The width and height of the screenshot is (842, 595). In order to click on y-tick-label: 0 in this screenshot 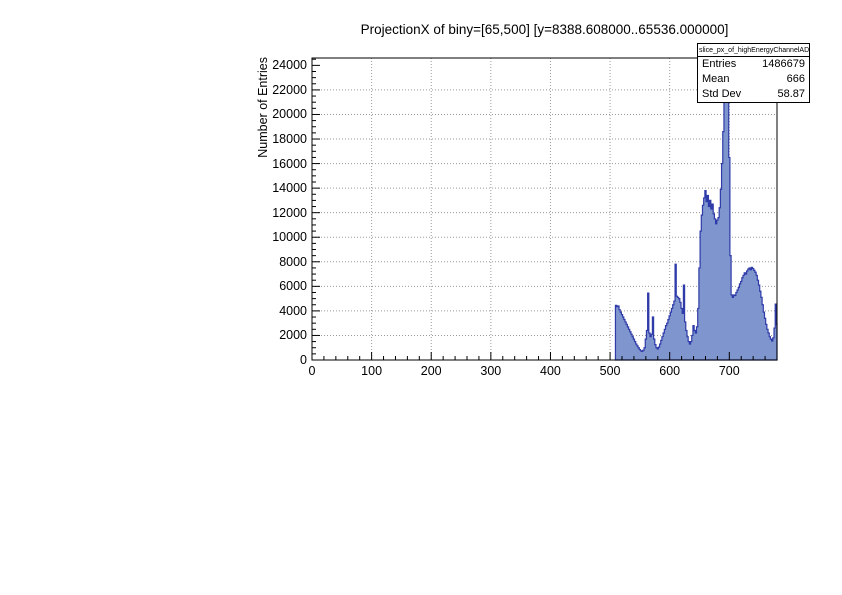, I will do `click(303, 360)`.